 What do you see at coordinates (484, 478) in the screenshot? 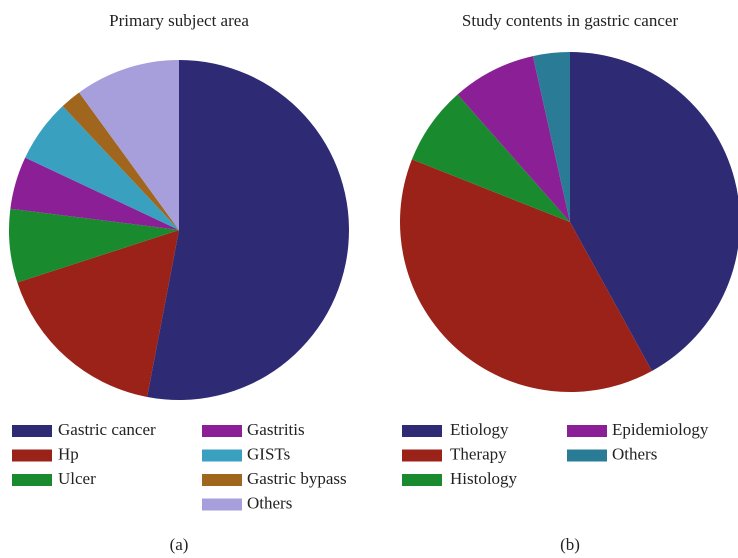
I see `legend-label: Histology` at bounding box center [484, 478].